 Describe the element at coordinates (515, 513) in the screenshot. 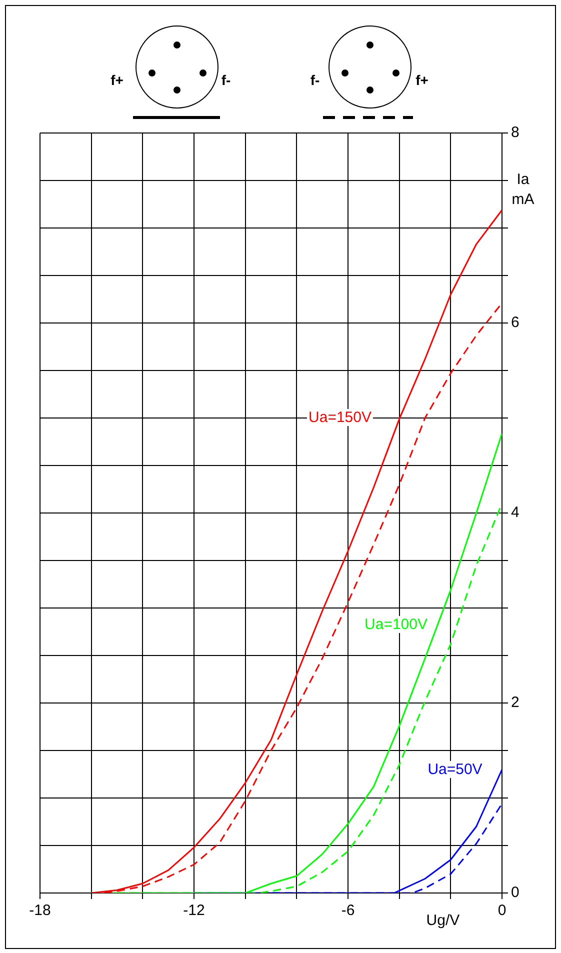

I see `y-tick-label: 4` at that location.